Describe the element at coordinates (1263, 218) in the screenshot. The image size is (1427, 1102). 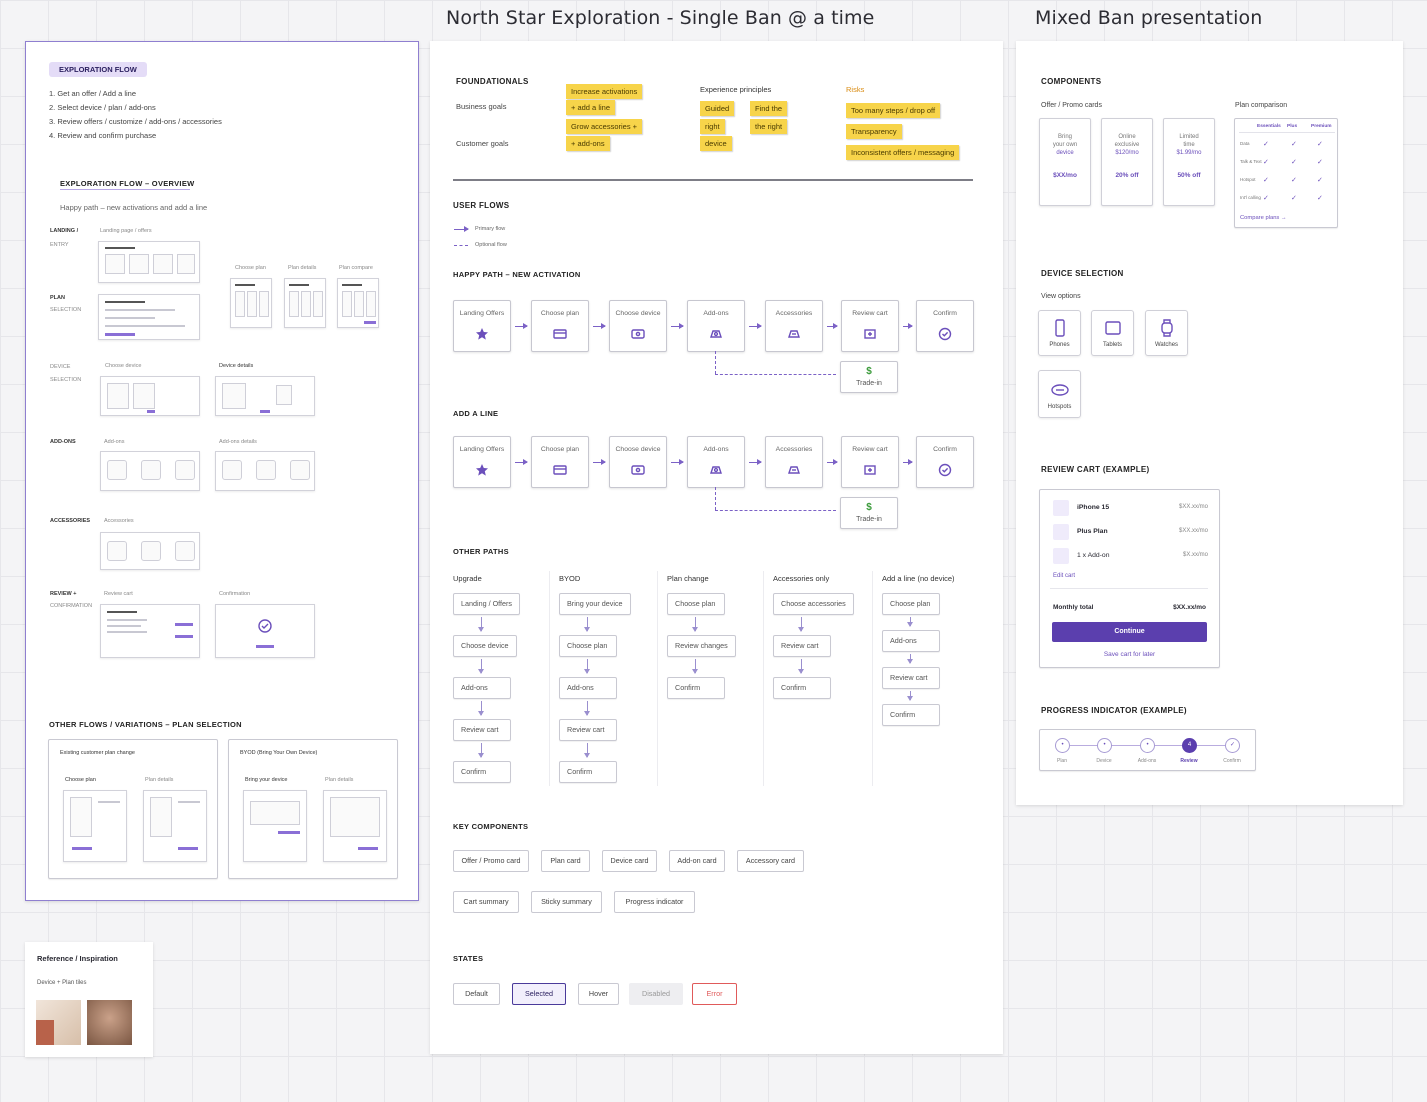
I see `compare-plans-link: Compare plans →` at that location.